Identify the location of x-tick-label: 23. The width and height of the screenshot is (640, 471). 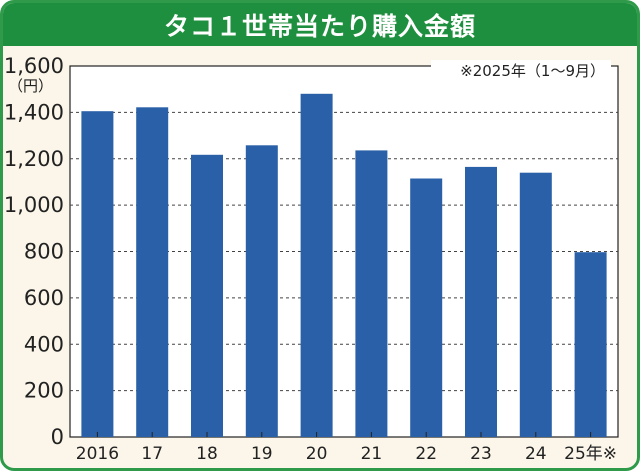
(481, 454).